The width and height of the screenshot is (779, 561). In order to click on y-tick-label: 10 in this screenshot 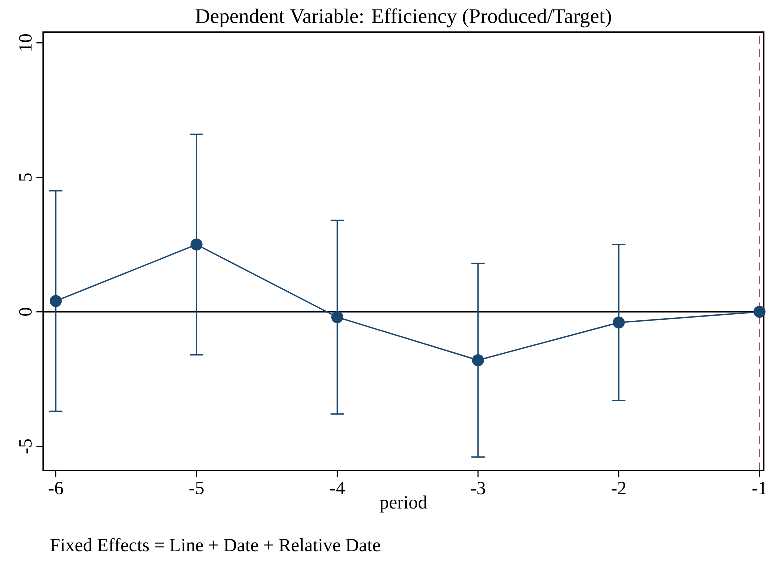, I will do `click(25, 42)`.